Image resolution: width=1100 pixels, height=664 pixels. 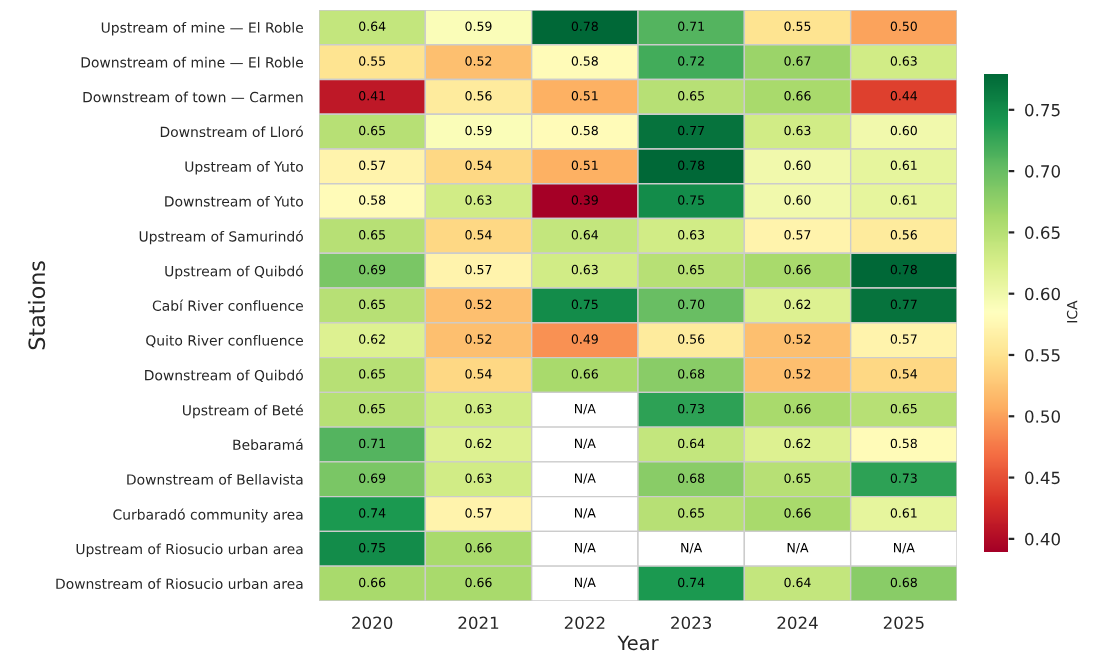 What do you see at coordinates (372, 623) in the screenshot?
I see `x-tick-label: 2020` at bounding box center [372, 623].